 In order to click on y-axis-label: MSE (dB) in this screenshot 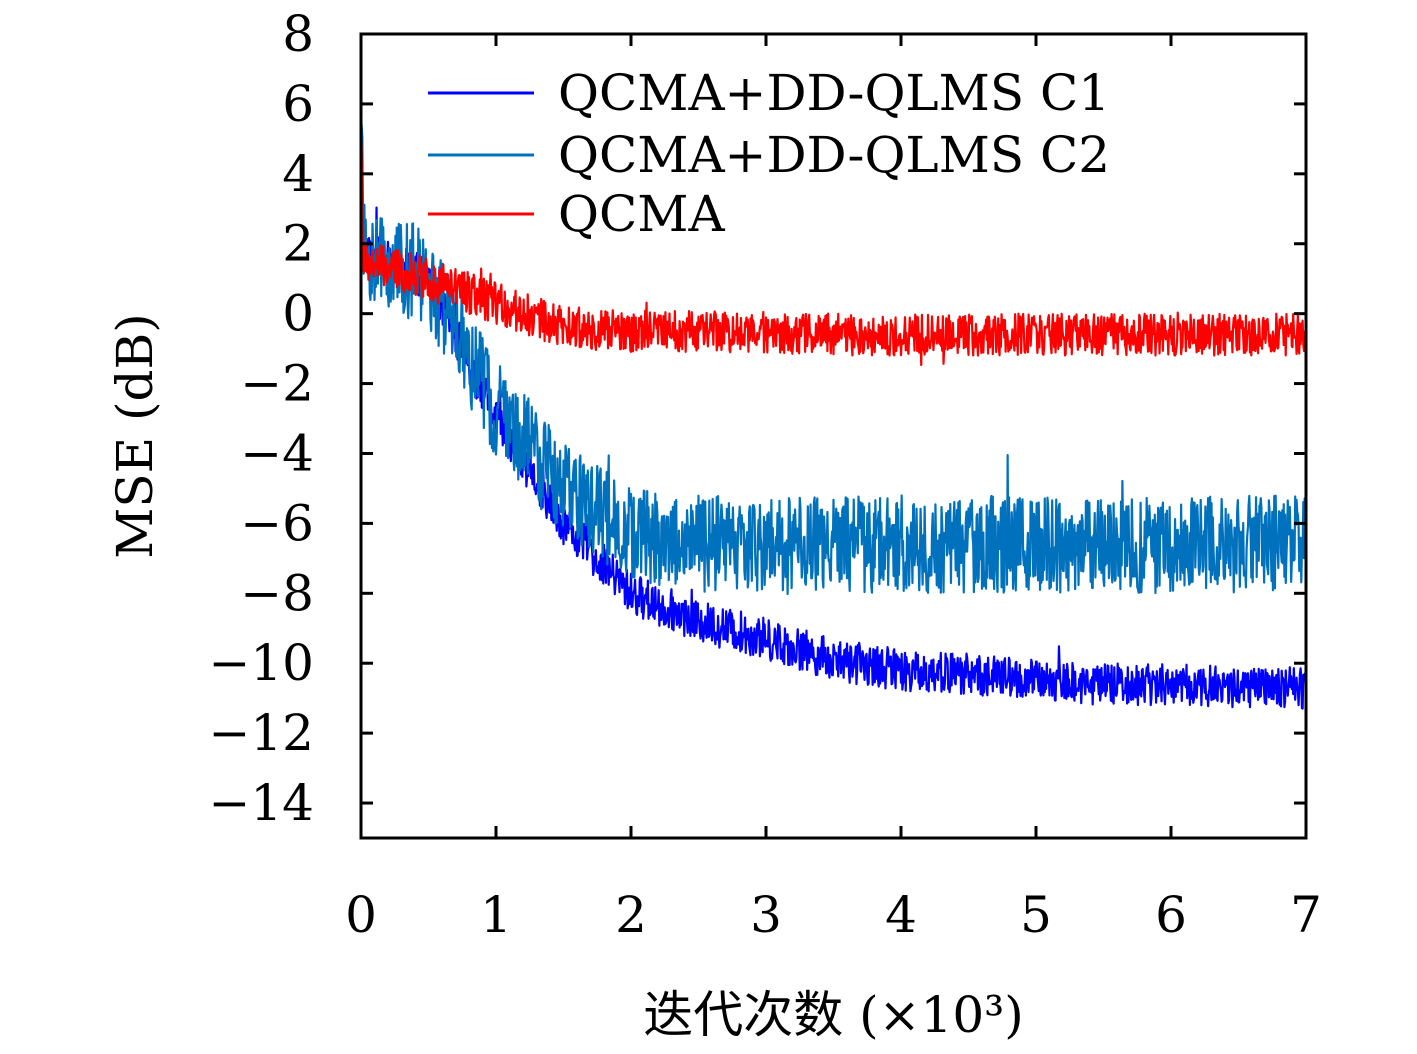, I will do `click(135, 436)`.